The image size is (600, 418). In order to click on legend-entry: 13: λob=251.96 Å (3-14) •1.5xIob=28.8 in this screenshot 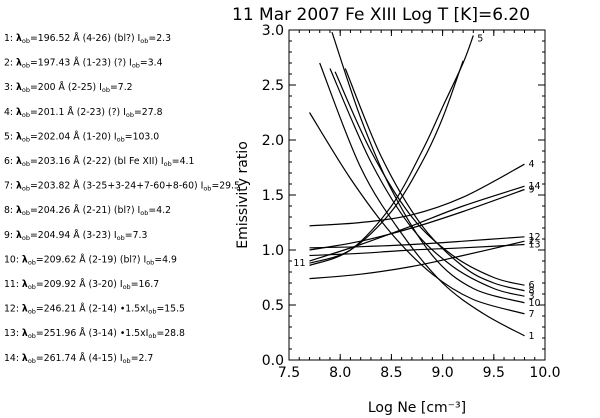, I will do `click(94, 333)`.